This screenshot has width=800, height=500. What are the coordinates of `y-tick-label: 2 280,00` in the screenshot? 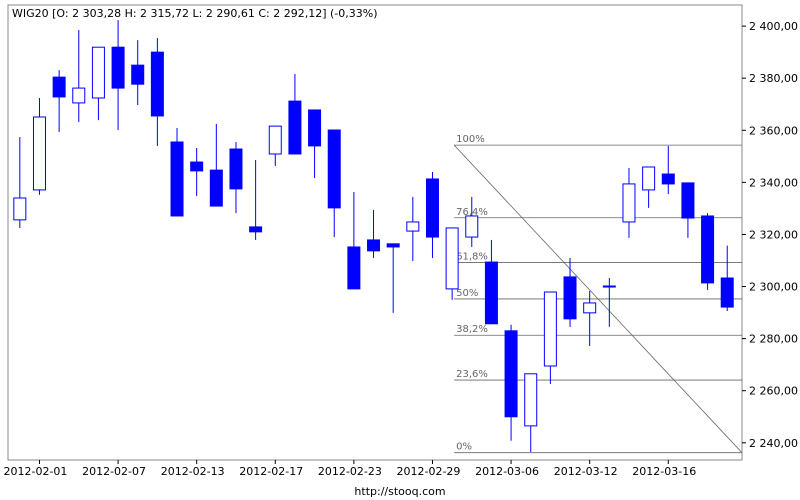 It's located at (773, 339).